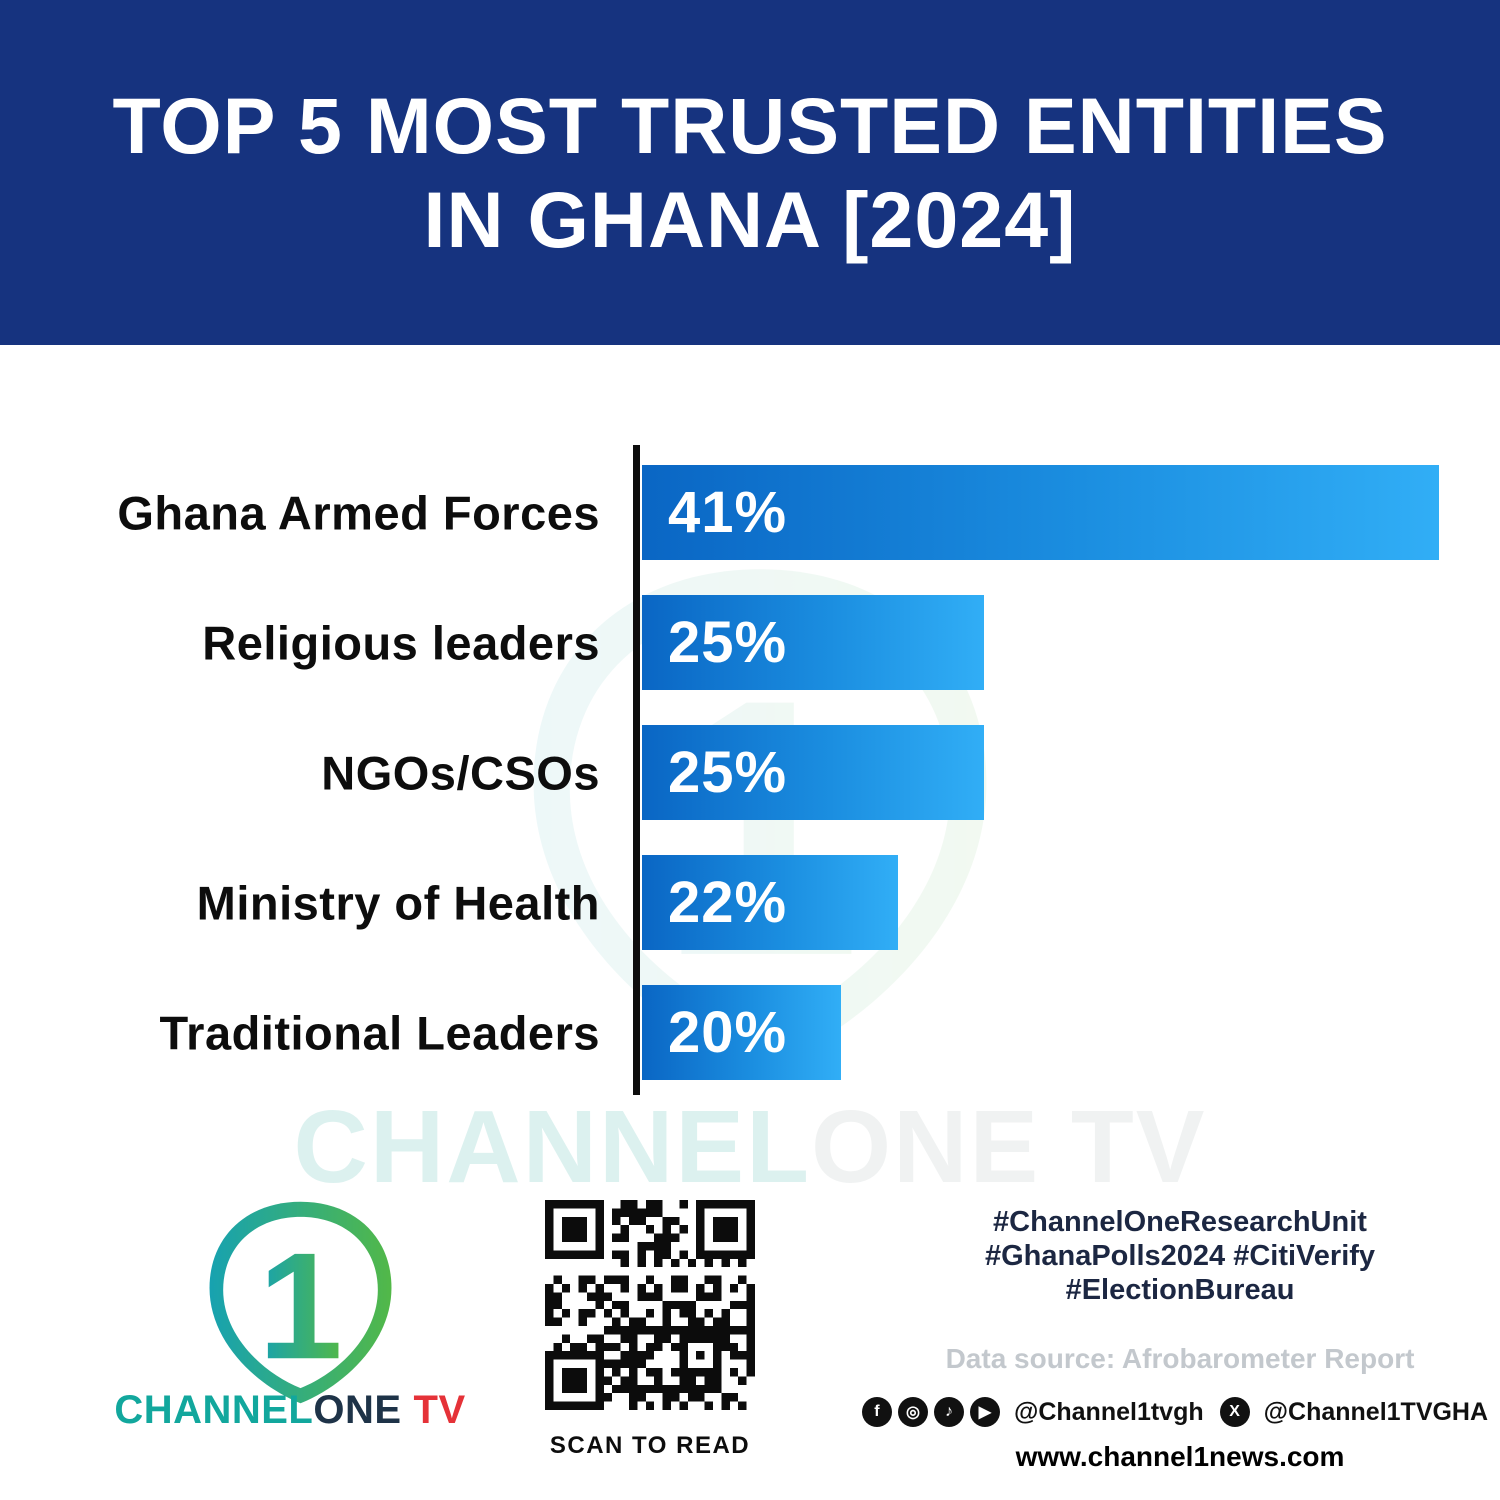 This screenshot has width=1500, height=1500. I want to click on qr-code, so click(650, 1307).